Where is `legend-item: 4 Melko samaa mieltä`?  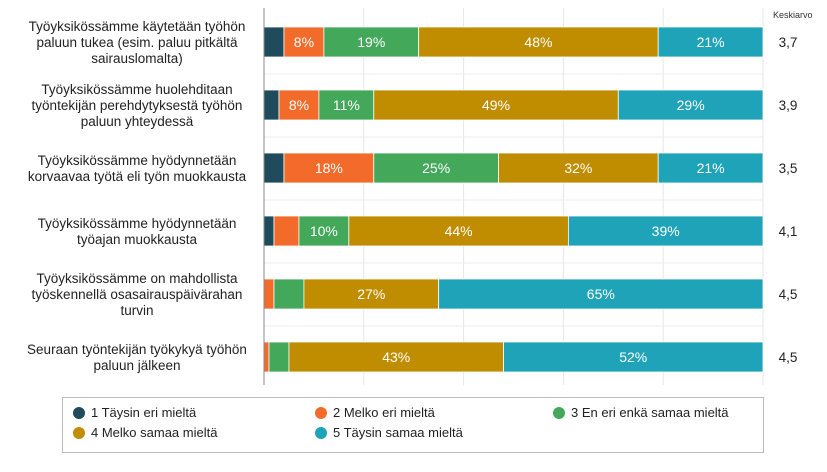
legend-item: 4 Melko samaa mieltä is located at coordinates (145, 432).